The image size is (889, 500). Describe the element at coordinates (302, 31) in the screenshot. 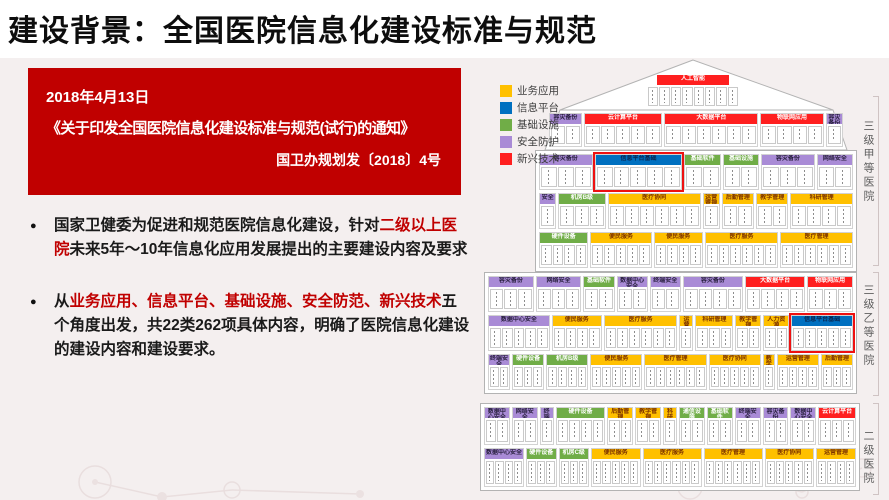

I see `page-title: 建设背景：全国医院信息化建设标准与规范` at that location.